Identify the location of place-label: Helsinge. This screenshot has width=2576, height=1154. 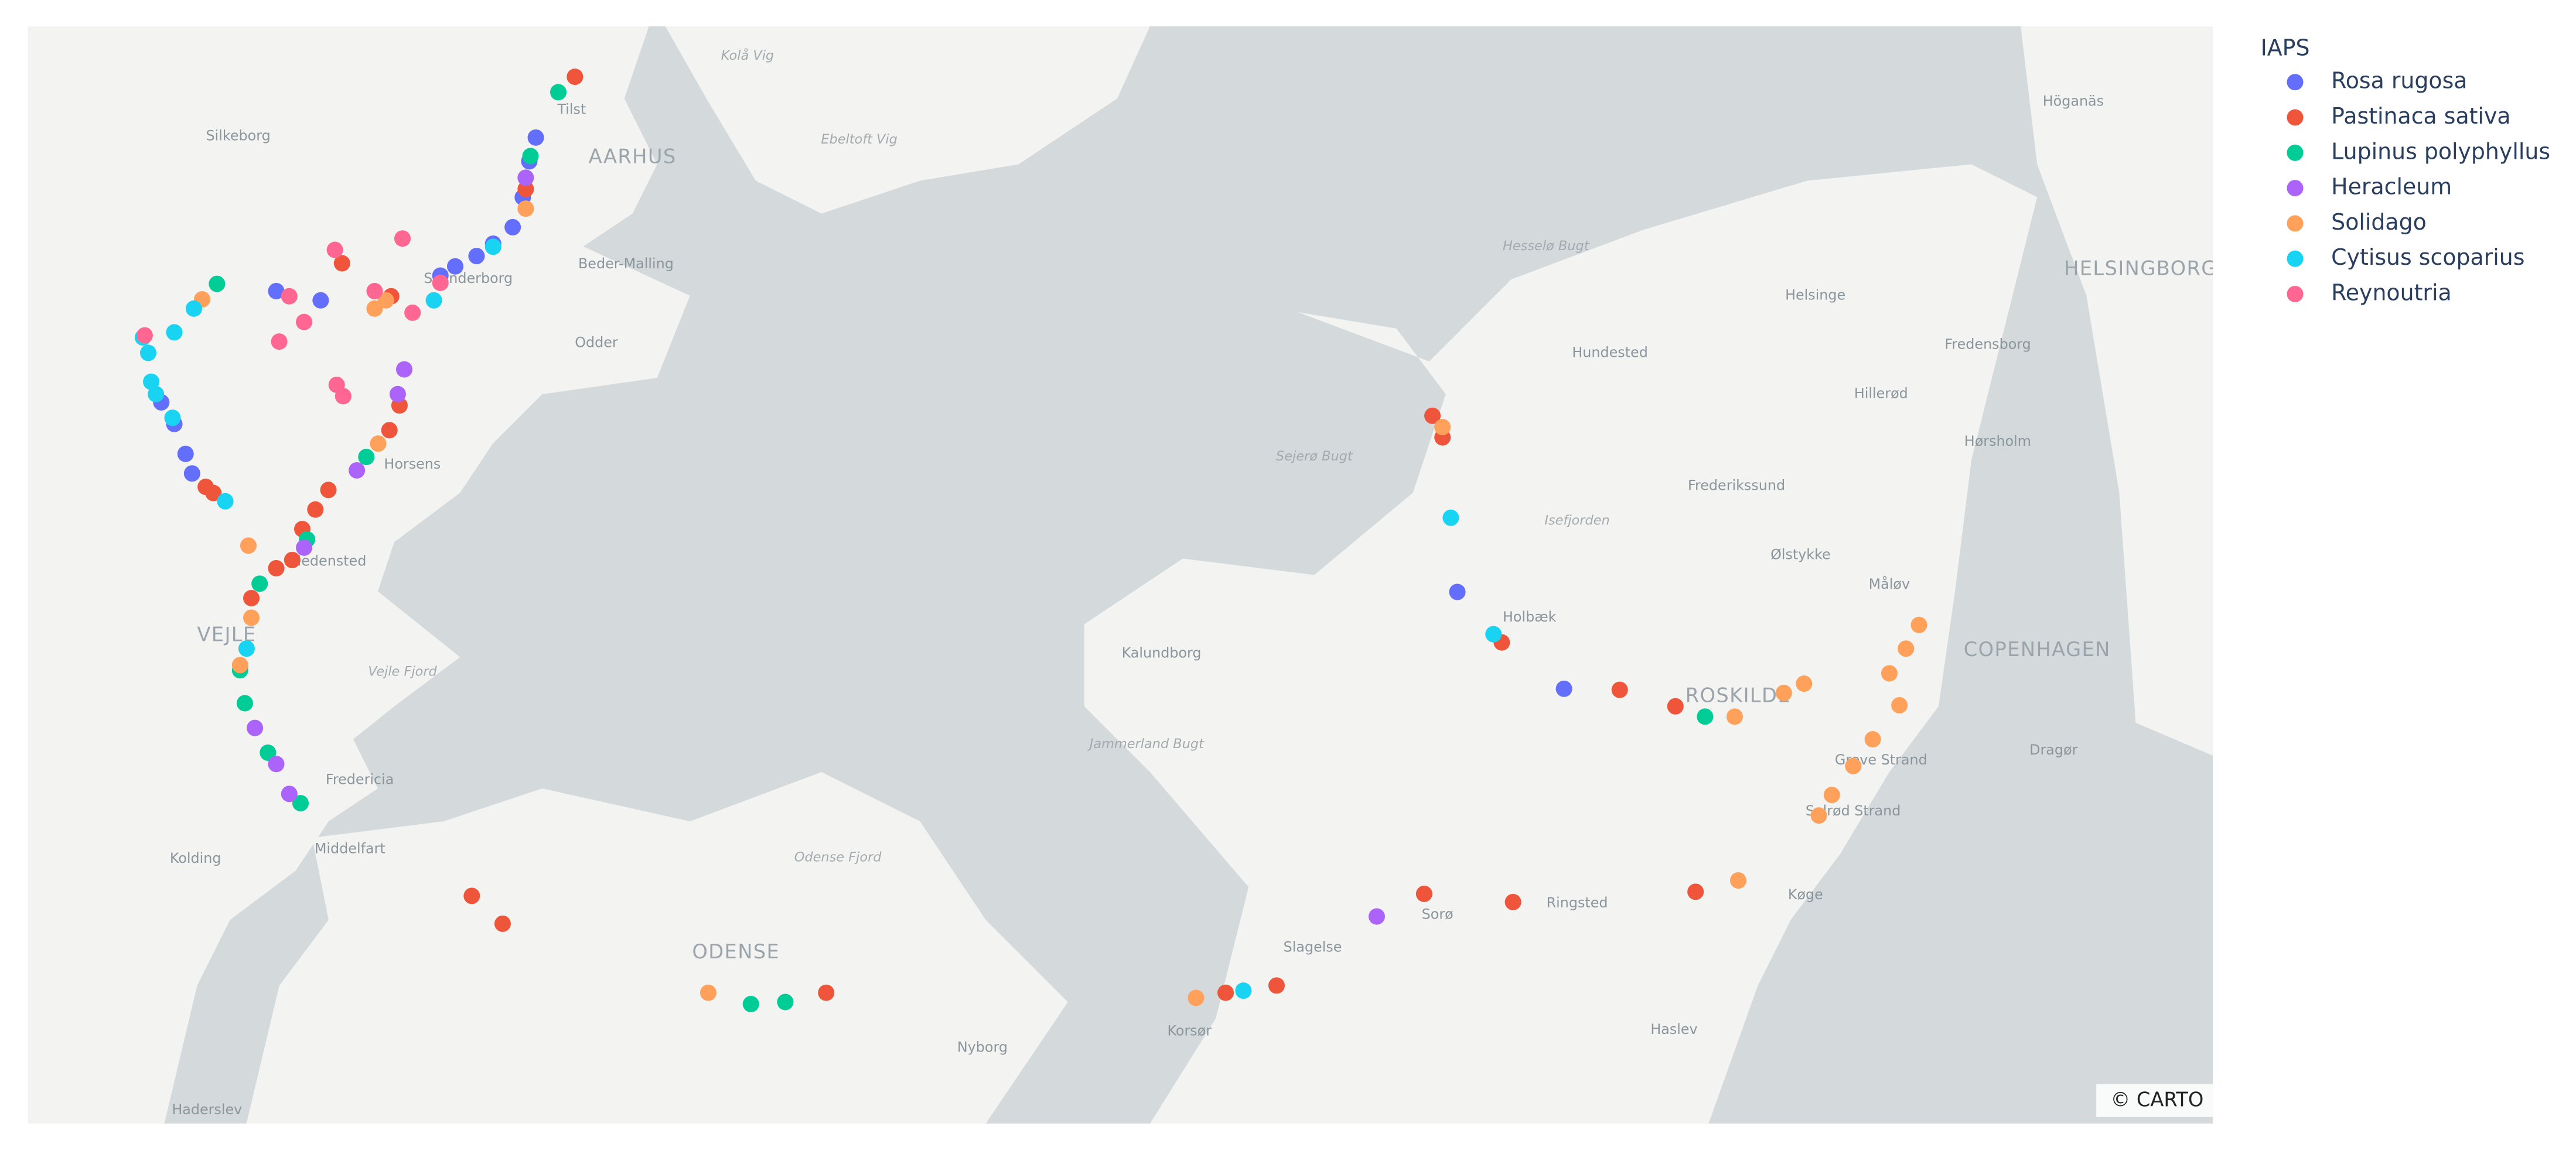
(1815, 294).